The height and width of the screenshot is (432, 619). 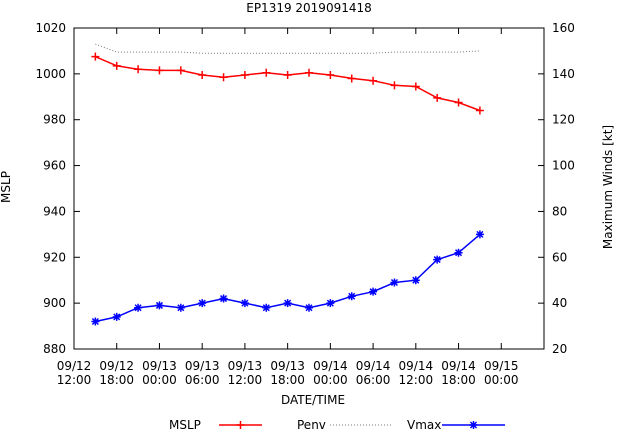 What do you see at coordinates (240, 425) in the screenshot?
I see `legend-marker-mslp` at bounding box center [240, 425].